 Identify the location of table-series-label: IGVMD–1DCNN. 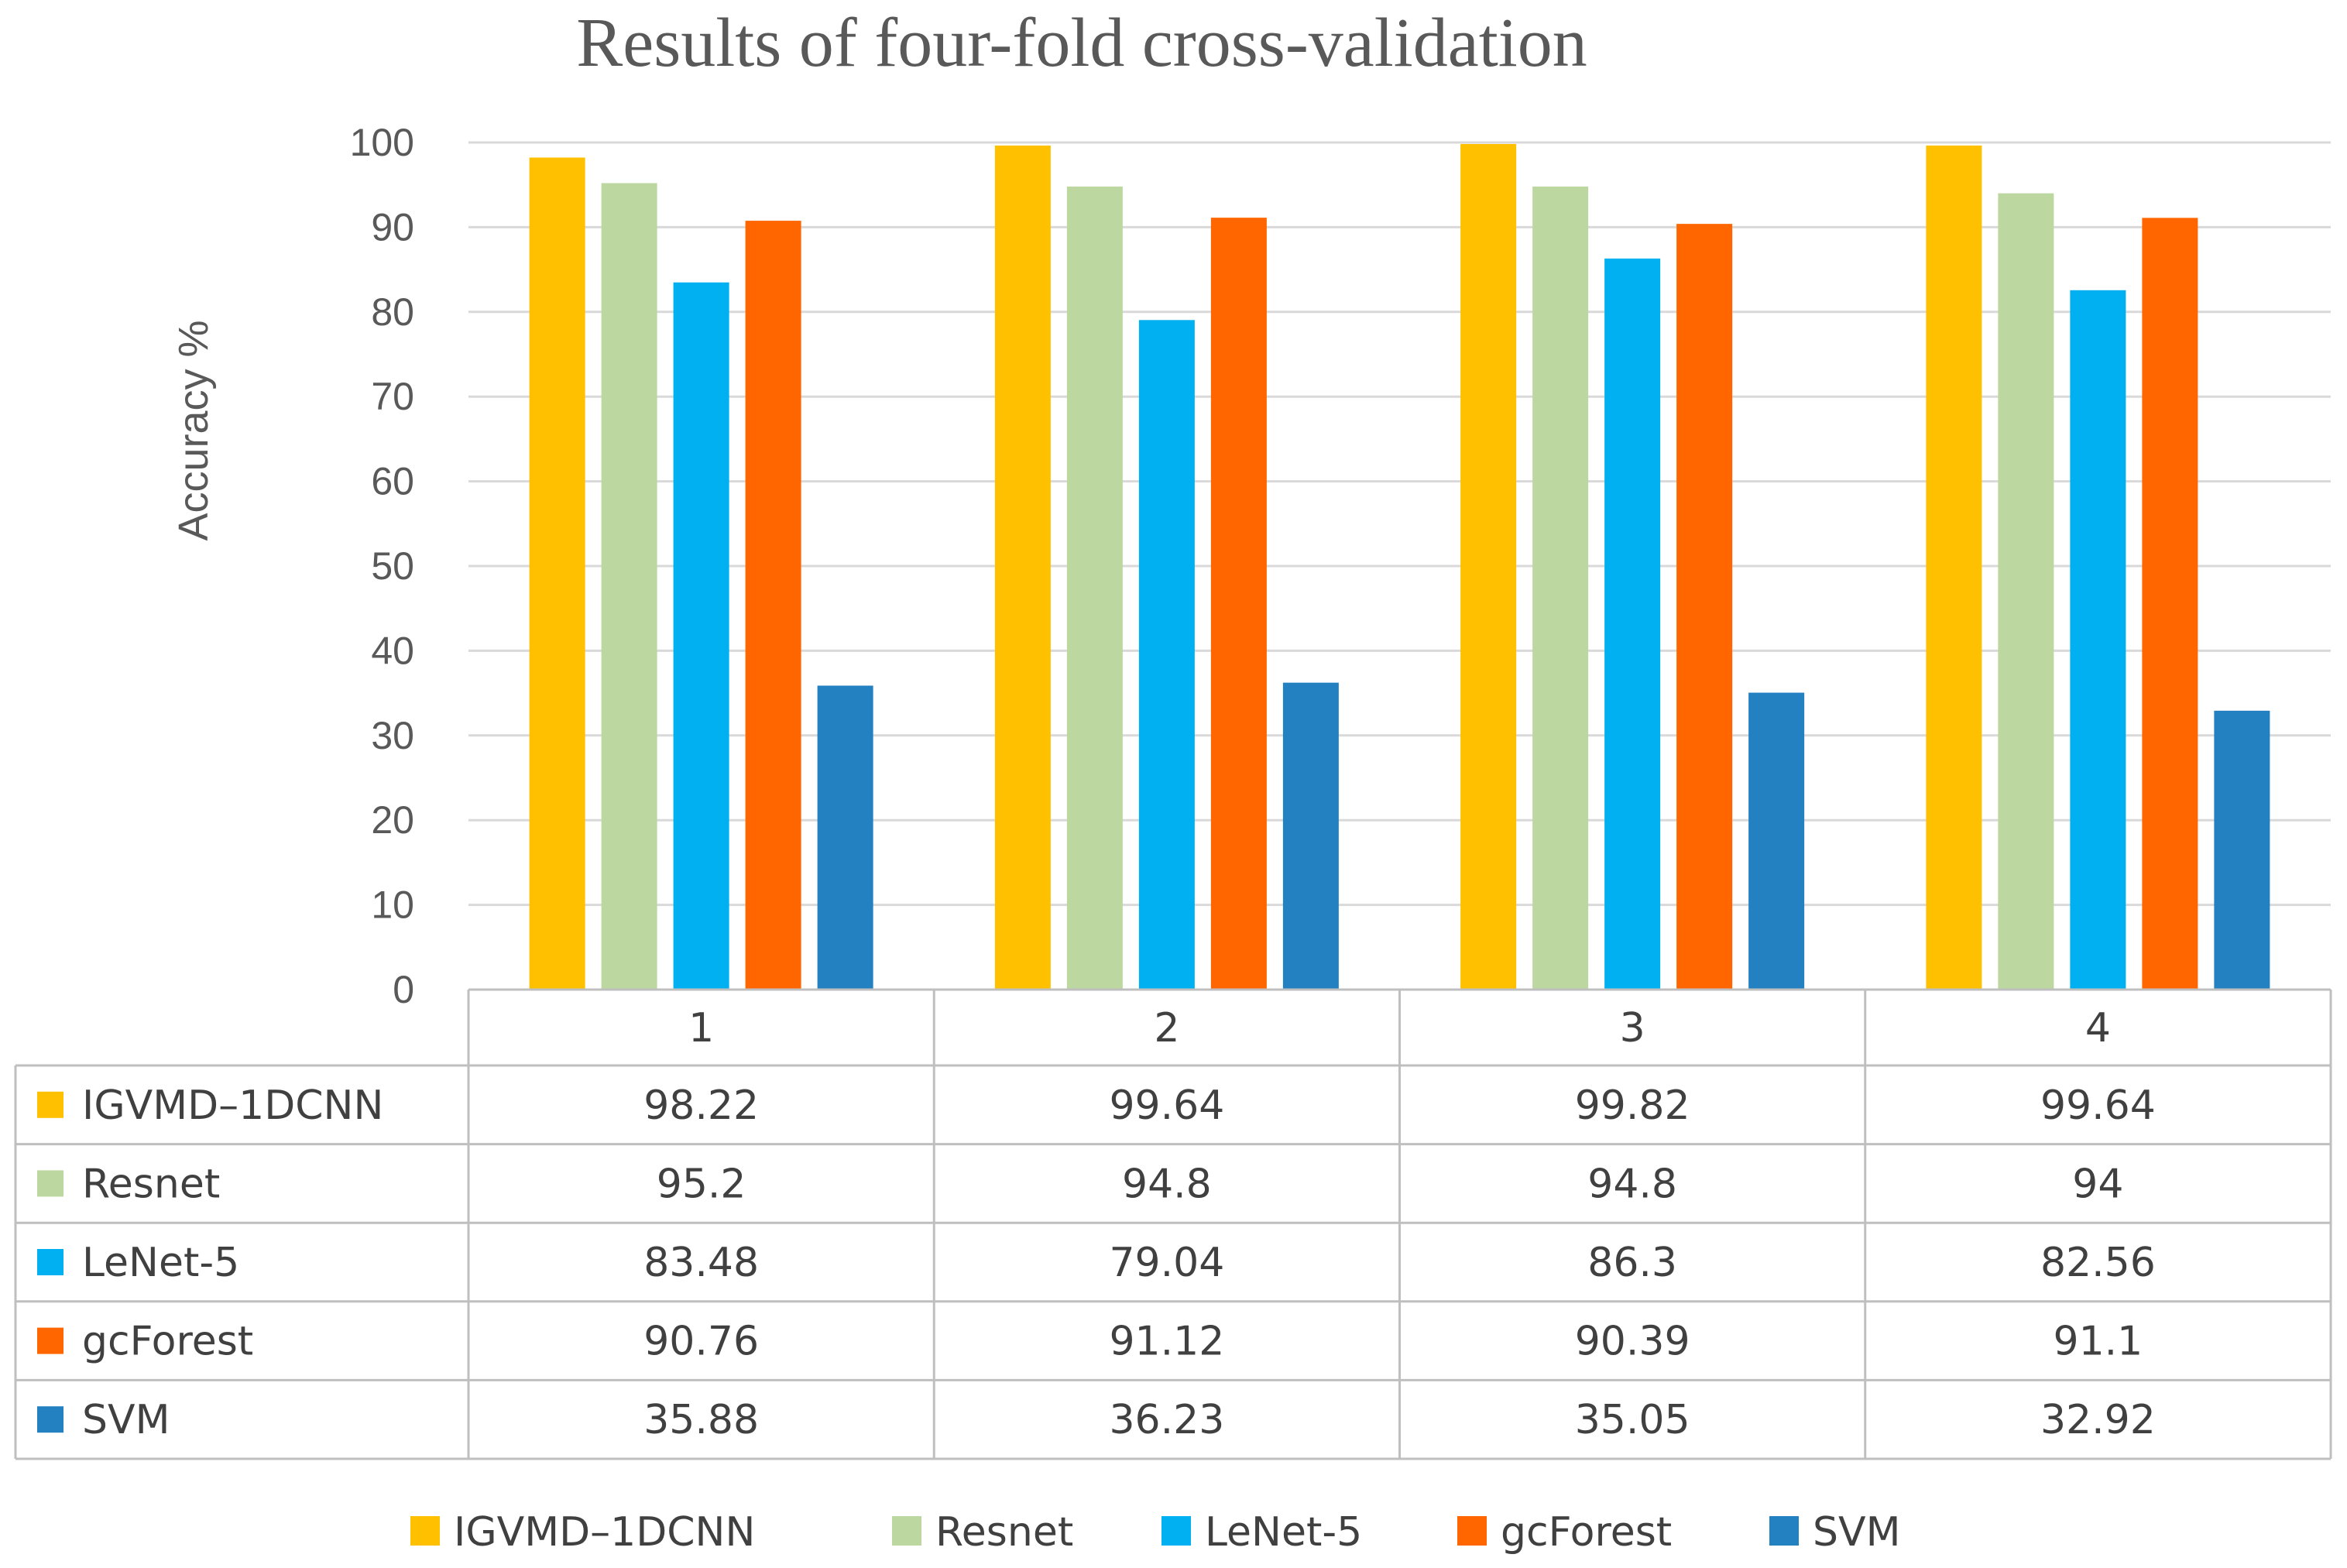
(232, 1106).